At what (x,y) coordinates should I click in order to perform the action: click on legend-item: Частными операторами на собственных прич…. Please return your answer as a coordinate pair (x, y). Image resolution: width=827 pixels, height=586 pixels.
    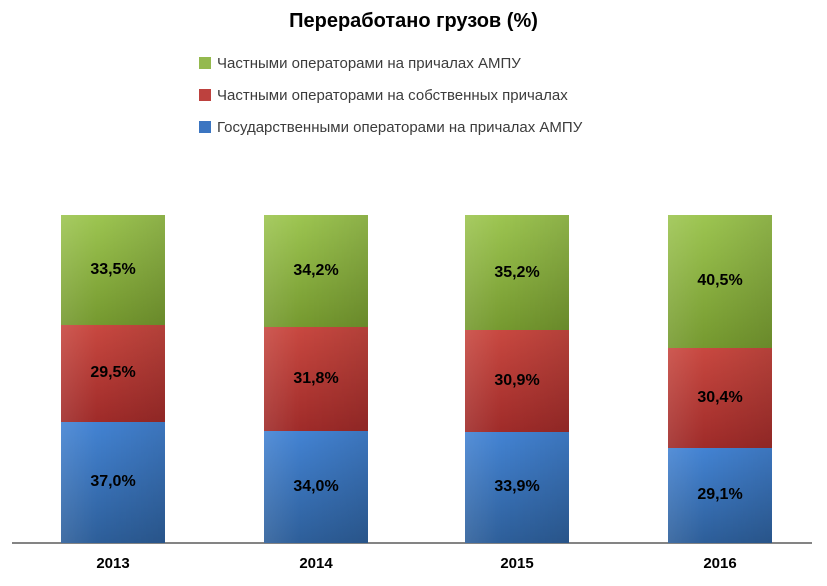
    Looking at the image, I should click on (390, 95).